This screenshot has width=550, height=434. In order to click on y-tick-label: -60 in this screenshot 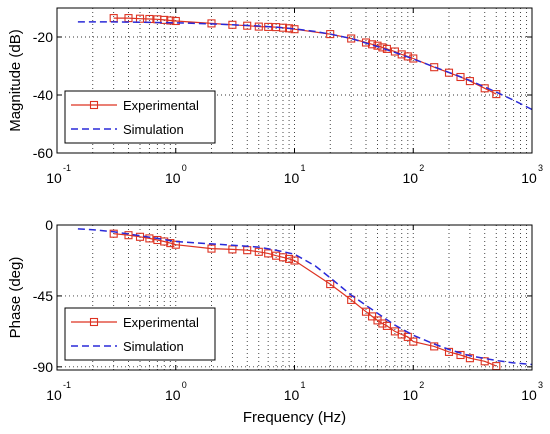, I will do `click(43, 153)`.